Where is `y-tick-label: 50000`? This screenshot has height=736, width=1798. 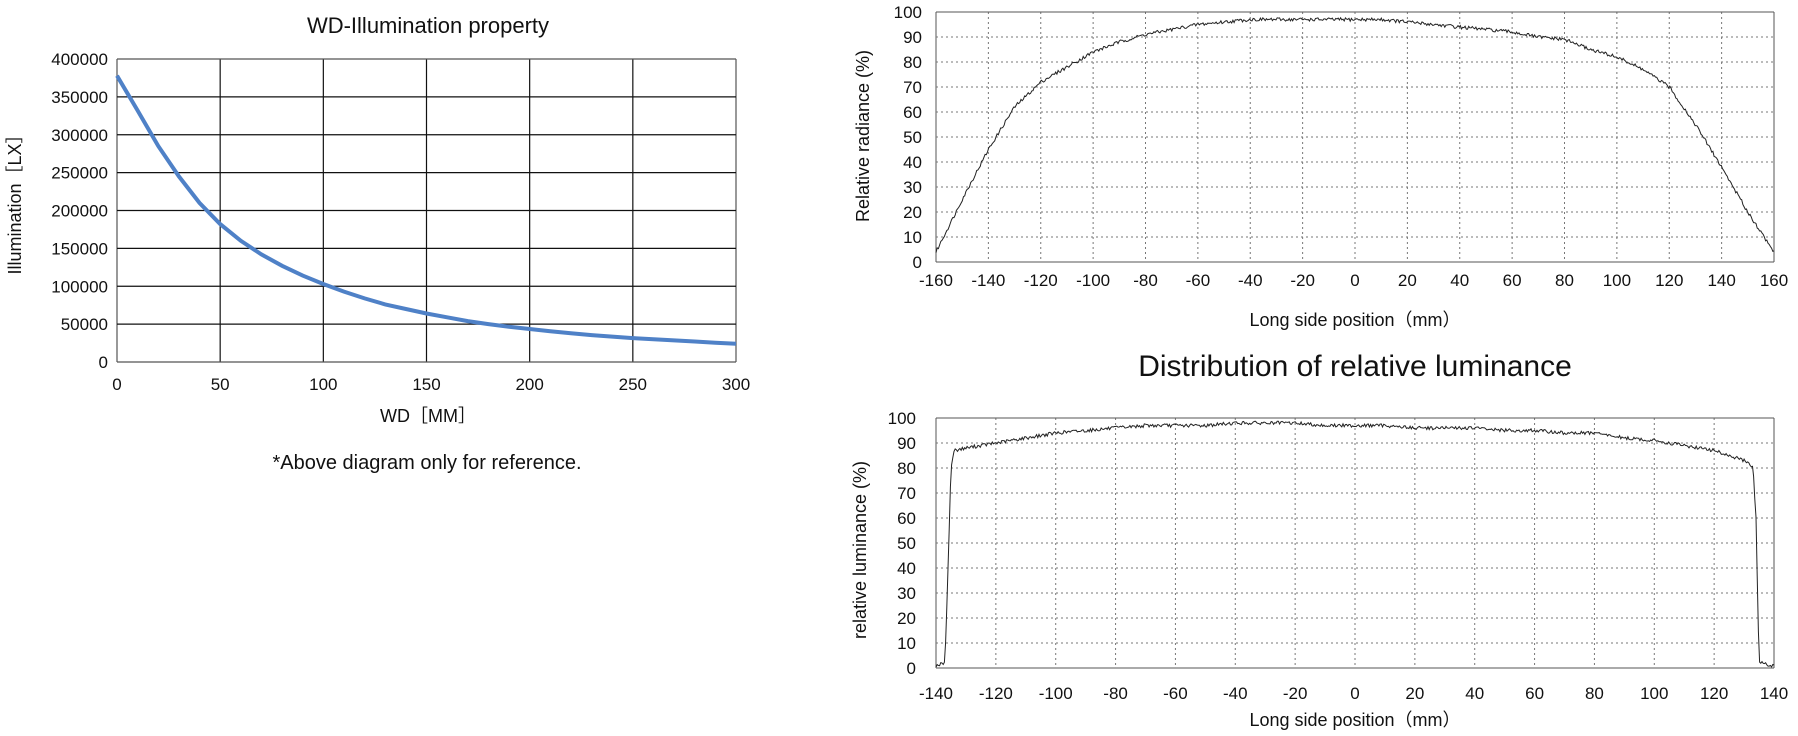
y-tick-label: 50000 is located at coordinates (84, 324).